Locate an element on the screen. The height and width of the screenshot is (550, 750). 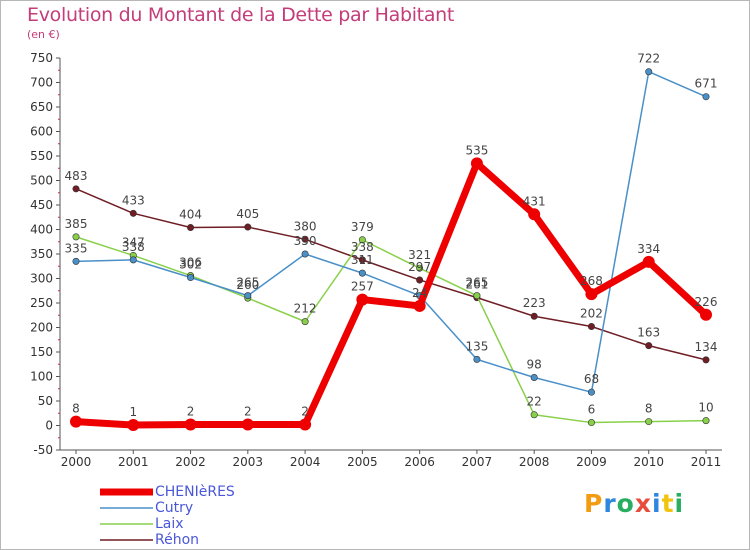
y-tick-label: 400 is located at coordinates (41, 230).